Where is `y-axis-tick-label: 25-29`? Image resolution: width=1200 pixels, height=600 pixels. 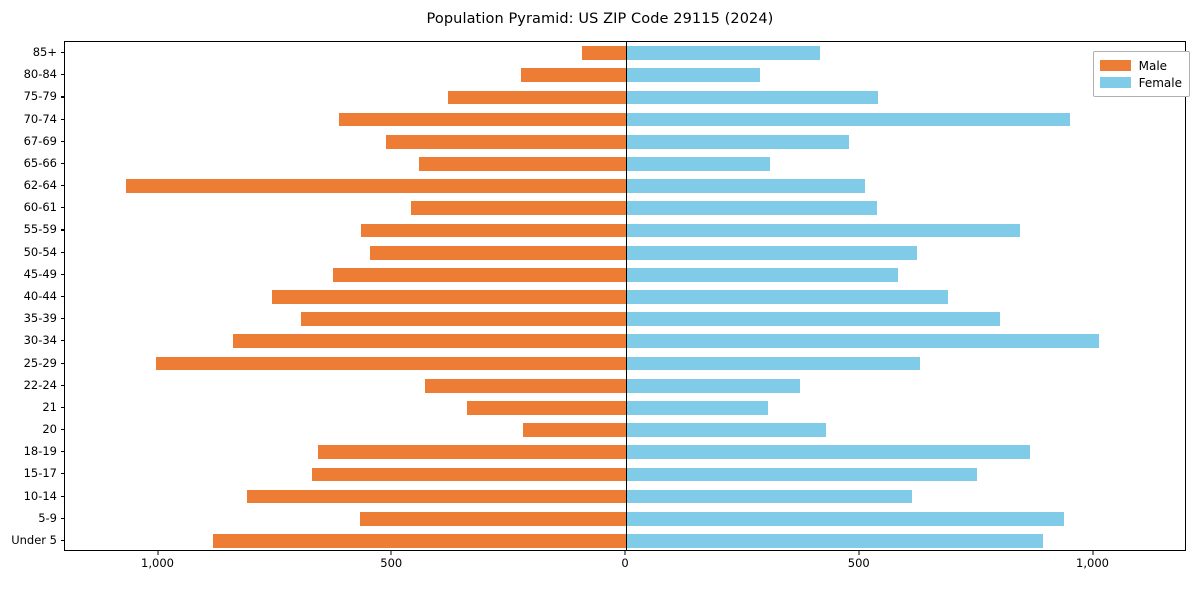
y-axis-tick-label: 25-29 is located at coordinates (40, 362).